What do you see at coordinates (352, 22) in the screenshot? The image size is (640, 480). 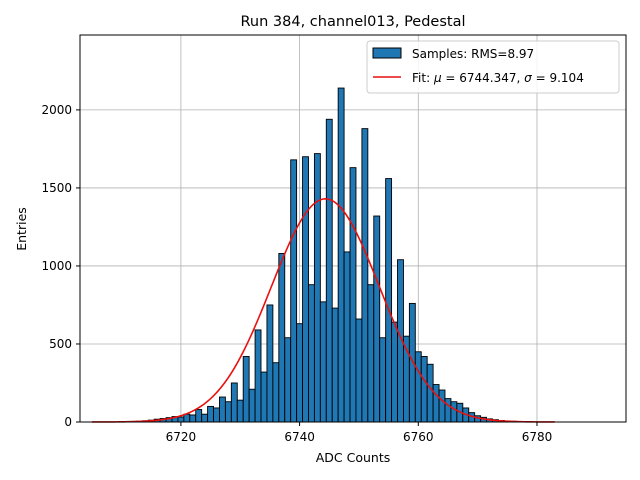 I see `chart-title: Run 384, channel013, Pedestal` at bounding box center [352, 22].